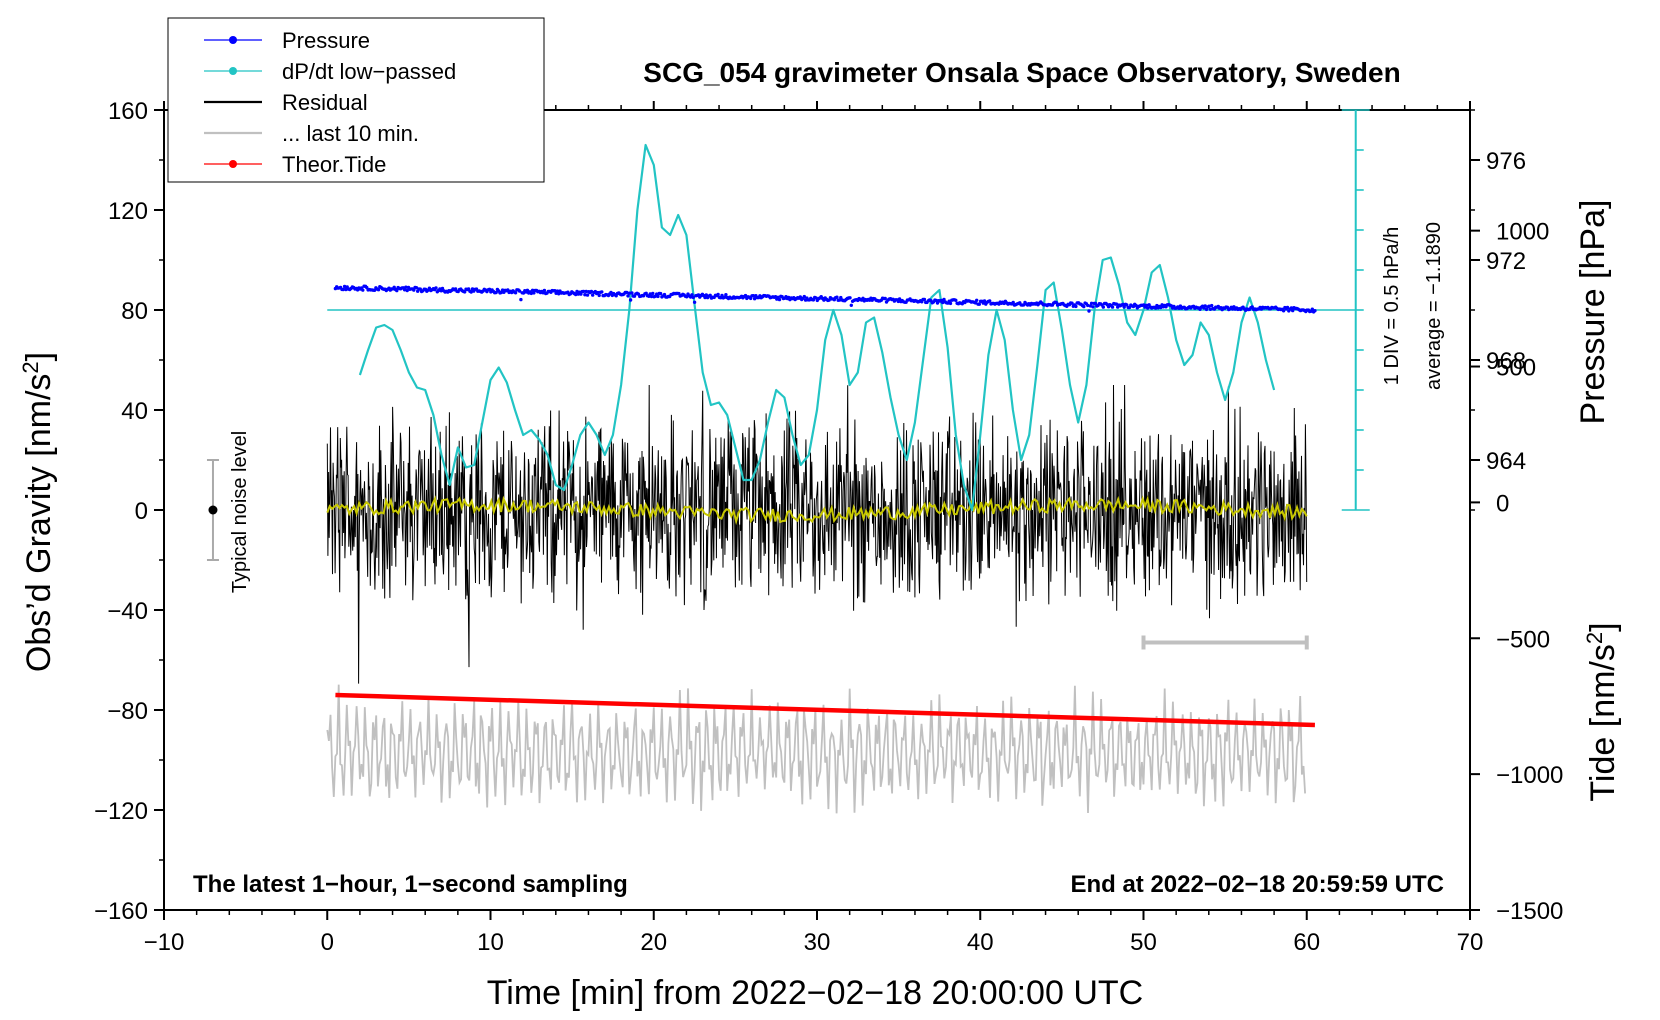 The width and height of the screenshot is (1660, 1020). What do you see at coordinates (121, 811) in the screenshot?
I see `y-tick-label: −120` at bounding box center [121, 811].